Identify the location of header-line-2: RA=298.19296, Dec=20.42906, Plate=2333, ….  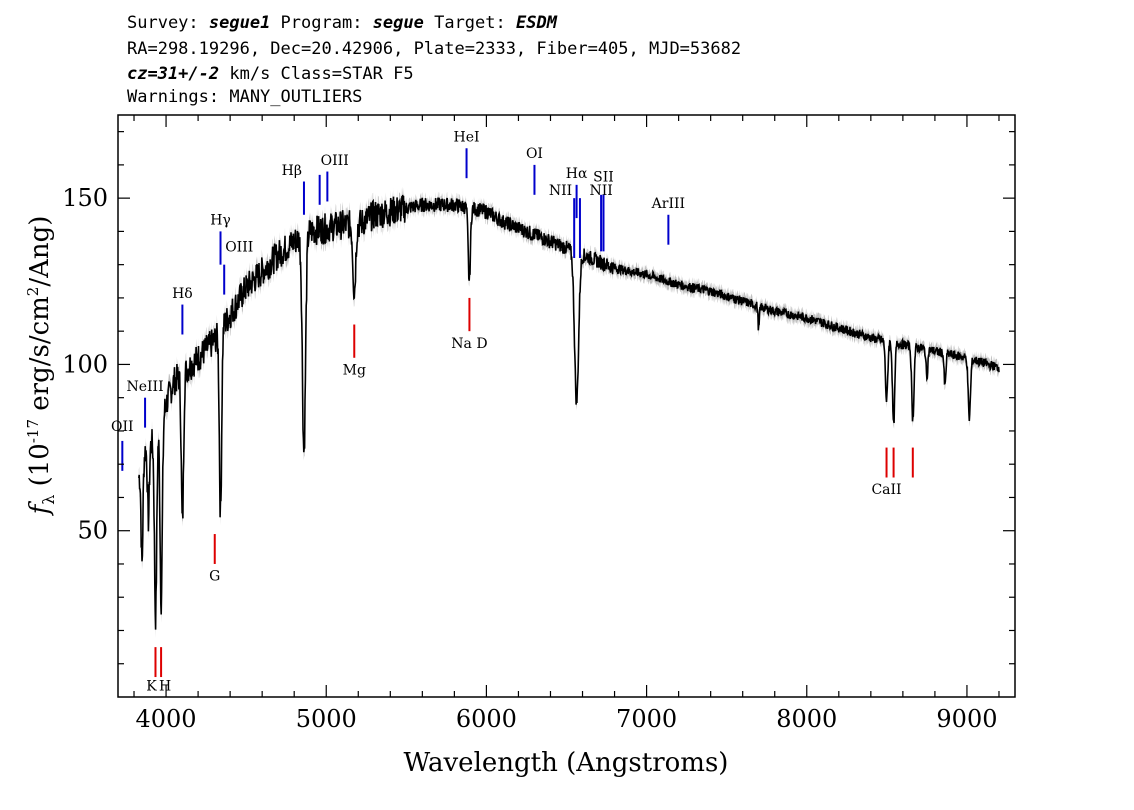
(434, 49).